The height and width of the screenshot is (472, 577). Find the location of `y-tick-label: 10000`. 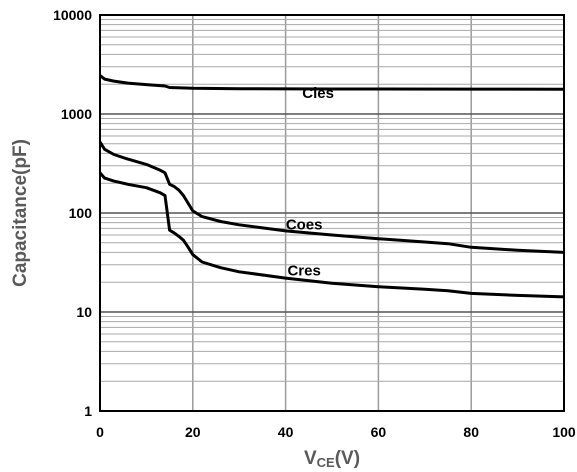

y-tick-label: 10000 is located at coordinates (72, 15).